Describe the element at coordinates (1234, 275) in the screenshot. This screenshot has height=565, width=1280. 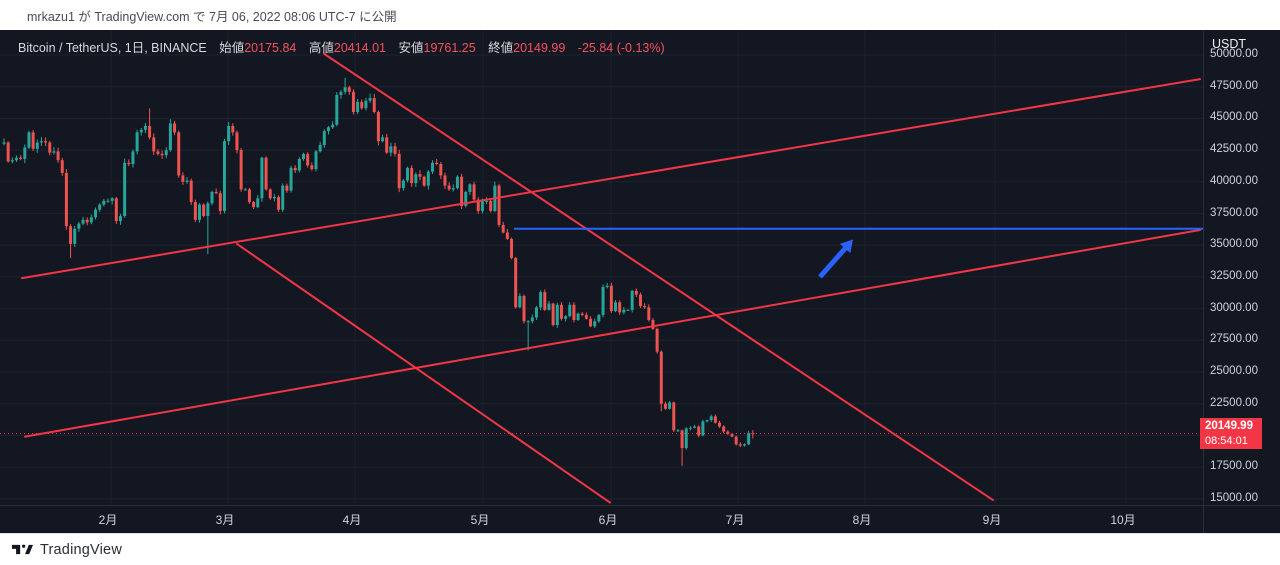
I see `price-tick: 32500.00` at that location.